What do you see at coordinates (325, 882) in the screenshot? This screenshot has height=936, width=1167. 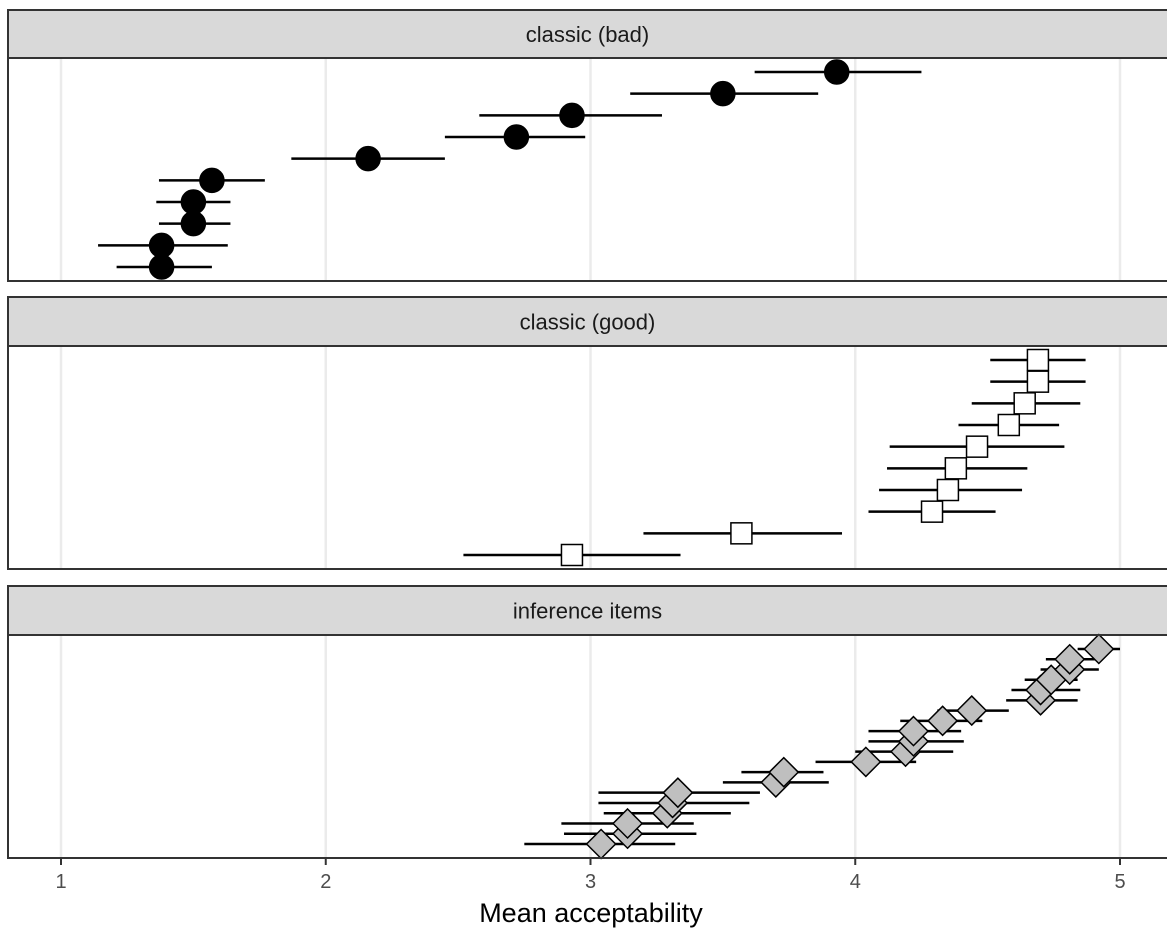 I see `x-tick-label: 2` at bounding box center [325, 882].